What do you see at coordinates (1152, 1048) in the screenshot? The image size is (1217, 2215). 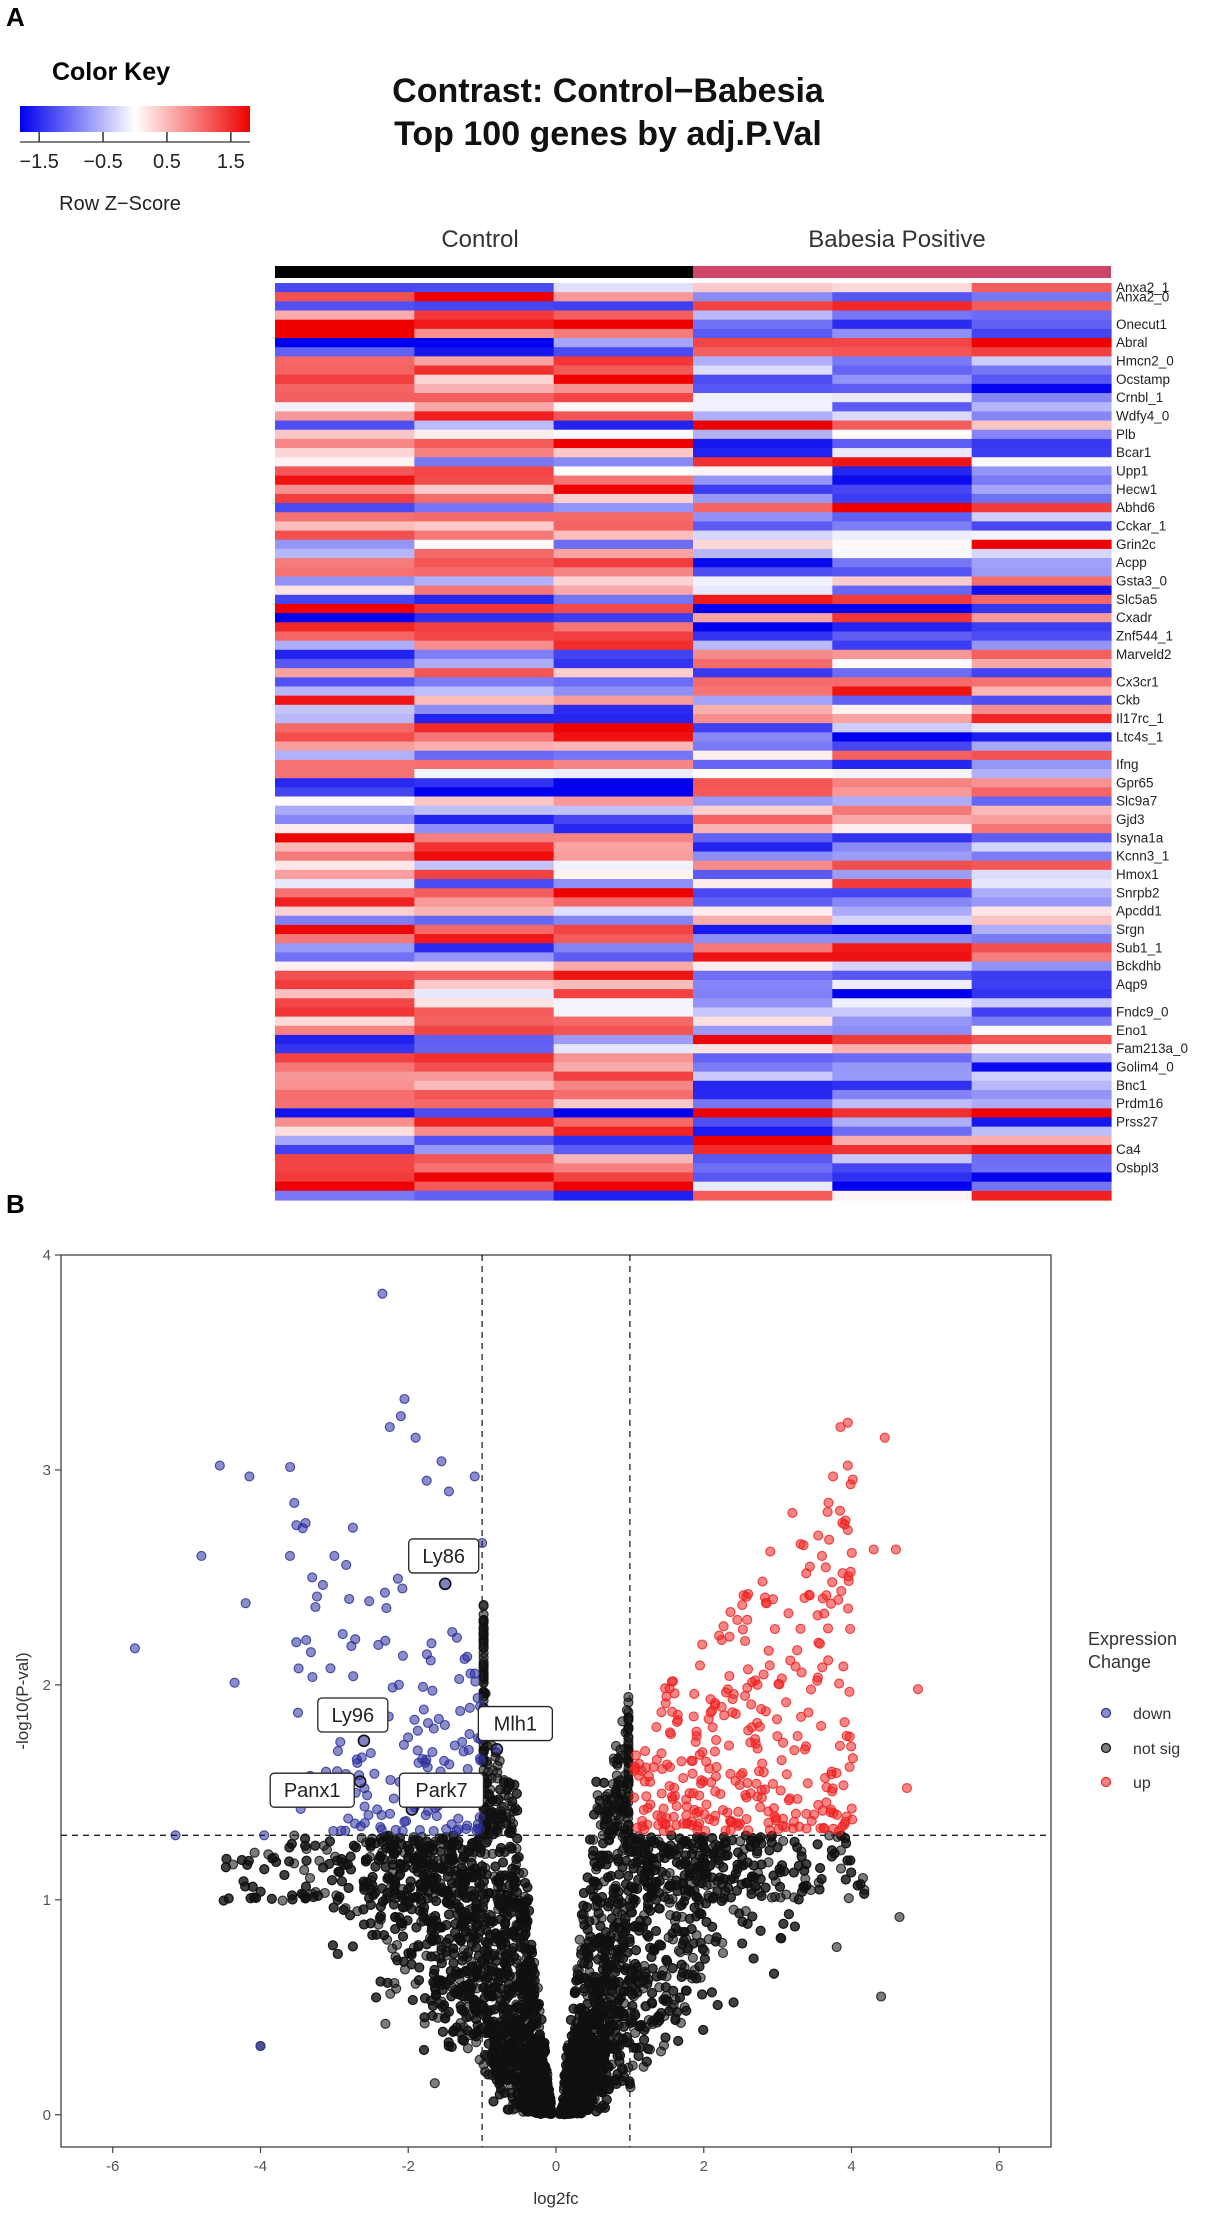 I see `gene-label: Fam213a_0` at bounding box center [1152, 1048].